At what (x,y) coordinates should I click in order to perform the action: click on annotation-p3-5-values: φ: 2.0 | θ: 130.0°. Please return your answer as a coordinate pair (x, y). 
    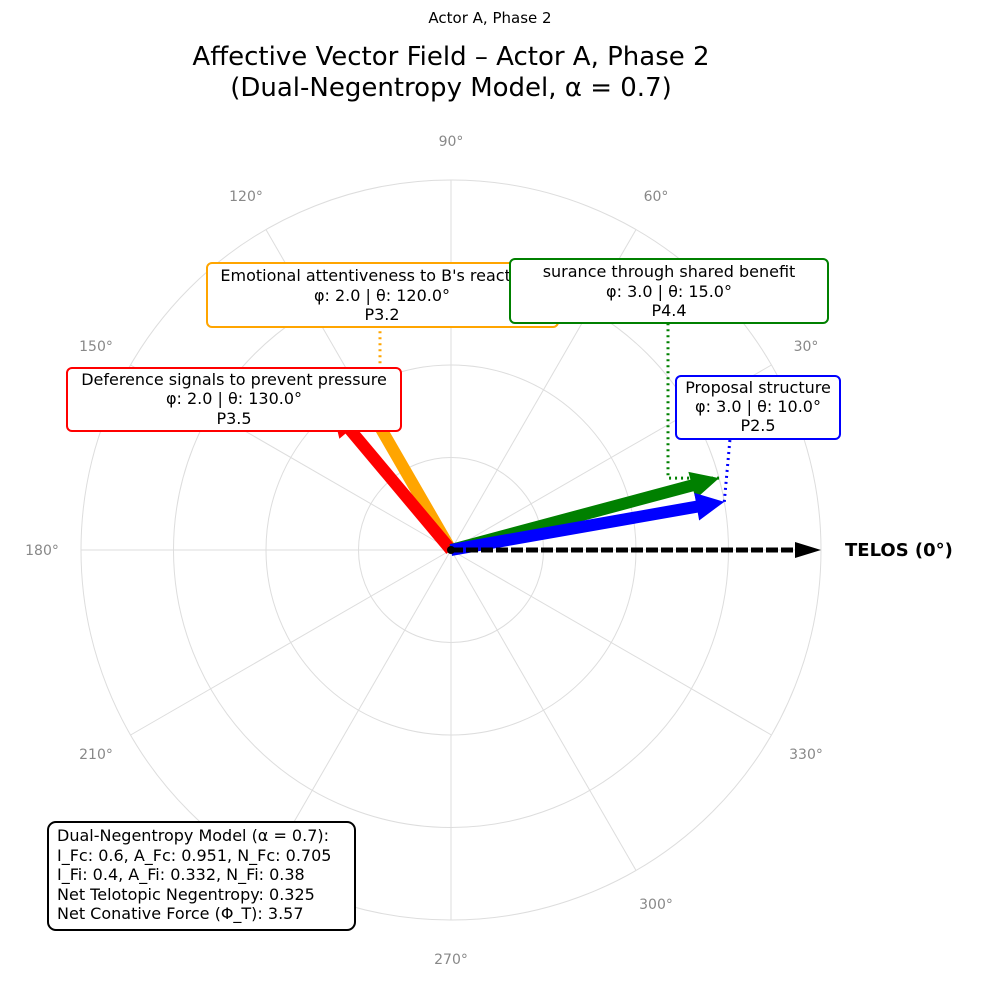
    Looking at the image, I should click on (234, 398).